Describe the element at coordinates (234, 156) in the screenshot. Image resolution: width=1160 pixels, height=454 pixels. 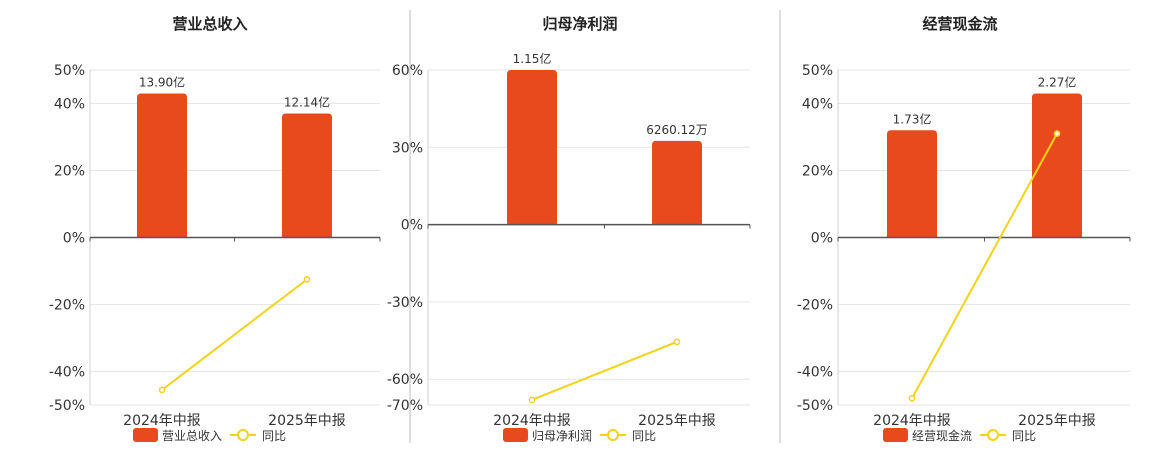
I see `bar-series: 13.90亿 12.14亿` at that location.